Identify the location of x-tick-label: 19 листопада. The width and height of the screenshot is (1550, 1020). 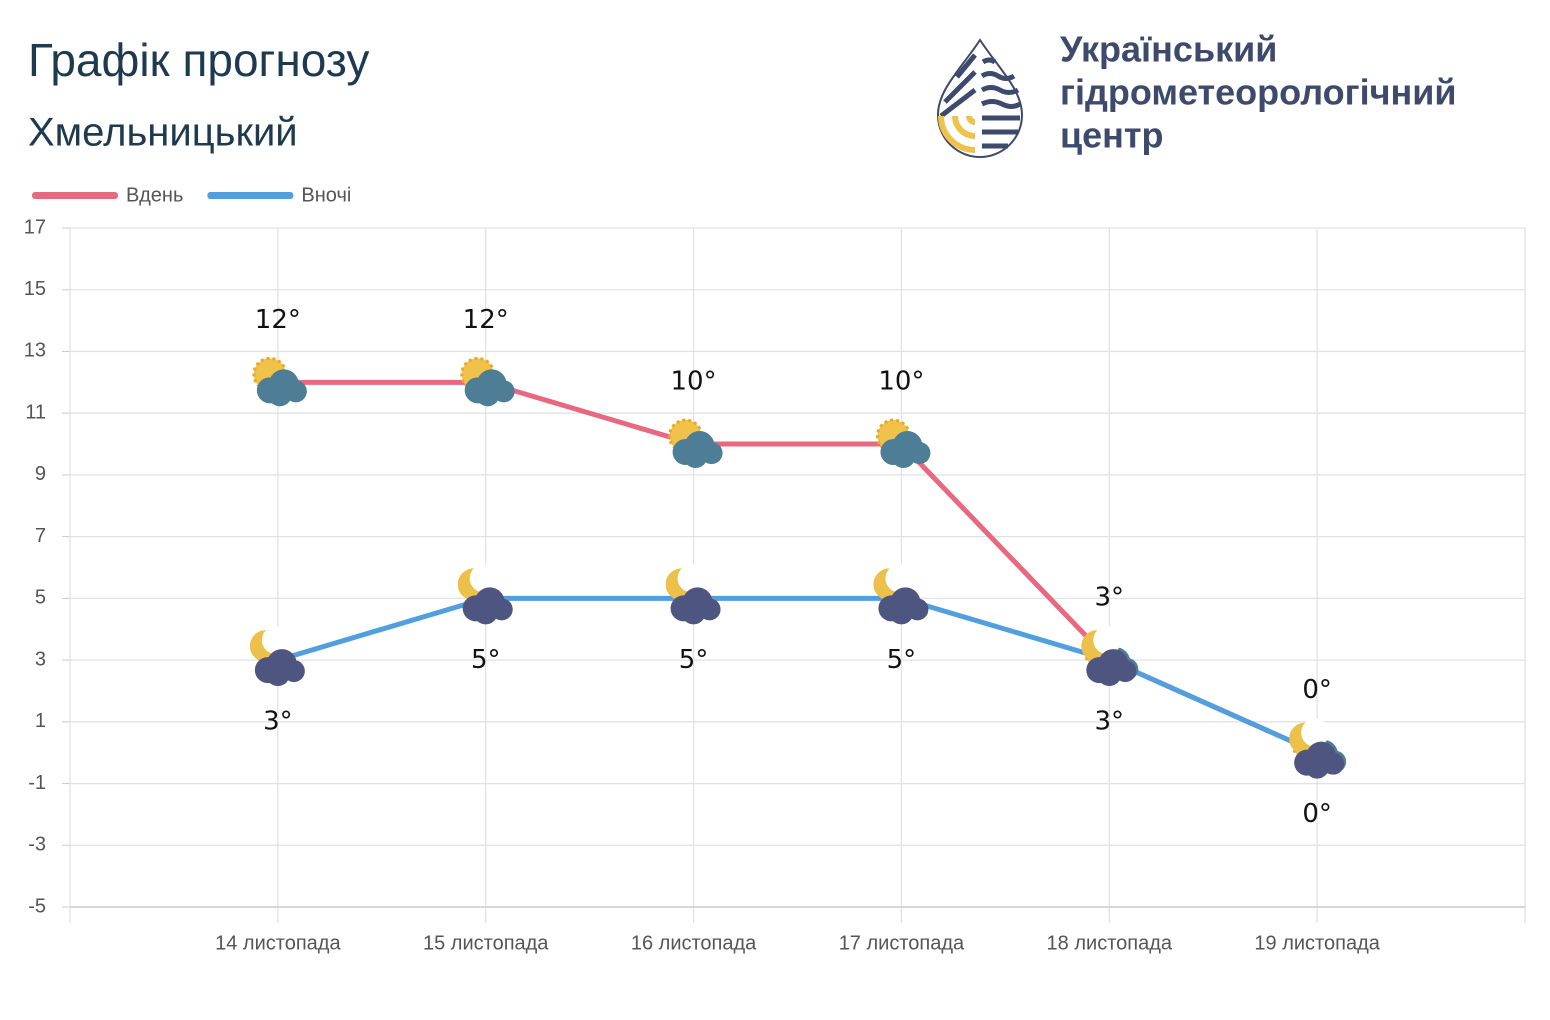
(1317, 943).